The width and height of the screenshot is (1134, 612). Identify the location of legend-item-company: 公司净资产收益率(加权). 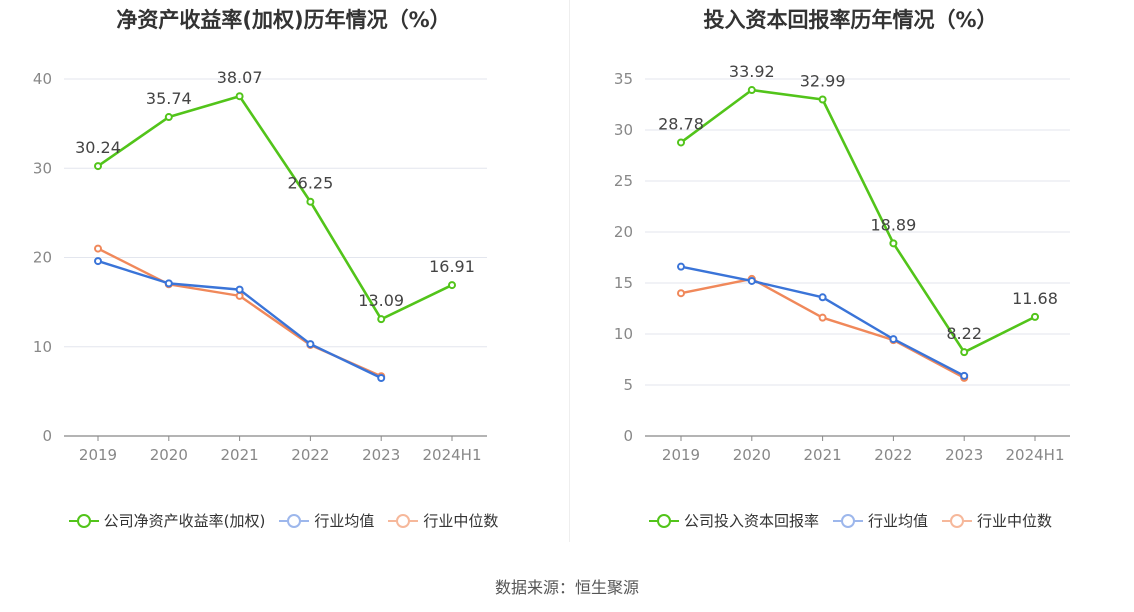
(167, 520).